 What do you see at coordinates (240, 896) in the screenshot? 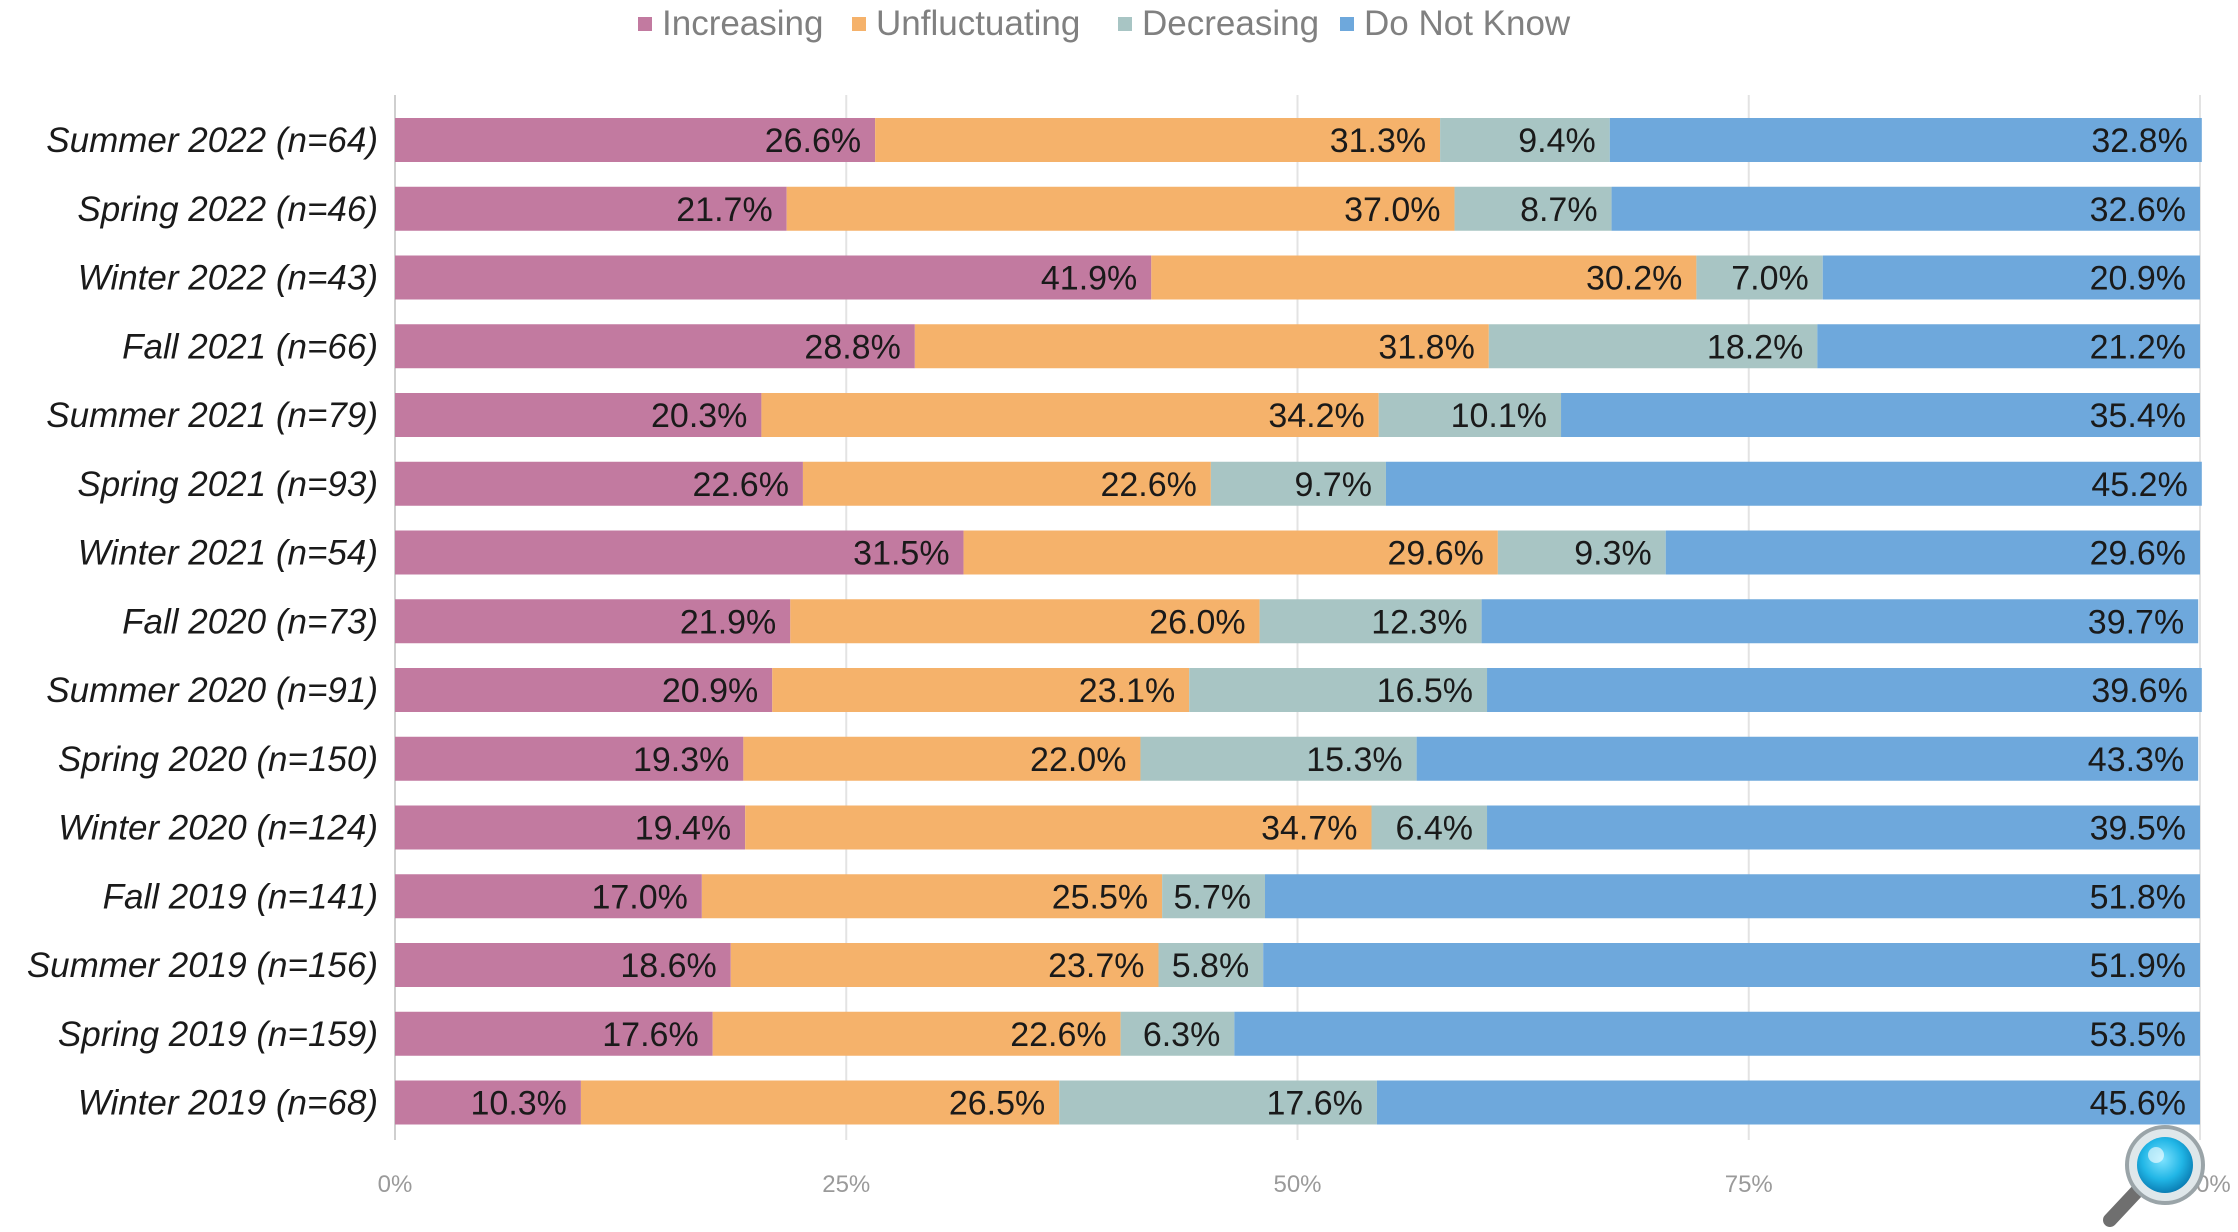
I see `category-label: Fall 2019 (n=141)` at bounding box center [240, 896].